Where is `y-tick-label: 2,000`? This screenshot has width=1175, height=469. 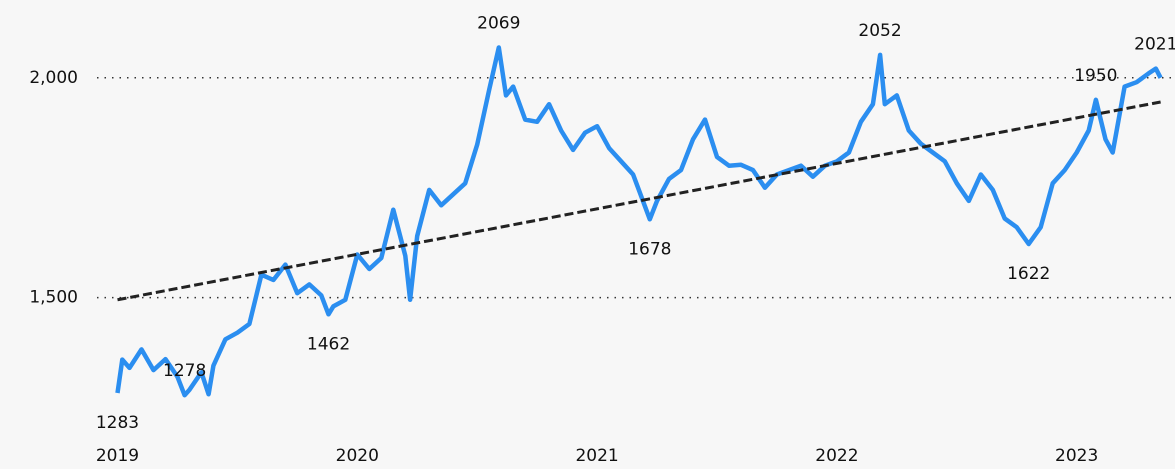
y-tick-label: 2,000 is located at coordinates (53, 78).